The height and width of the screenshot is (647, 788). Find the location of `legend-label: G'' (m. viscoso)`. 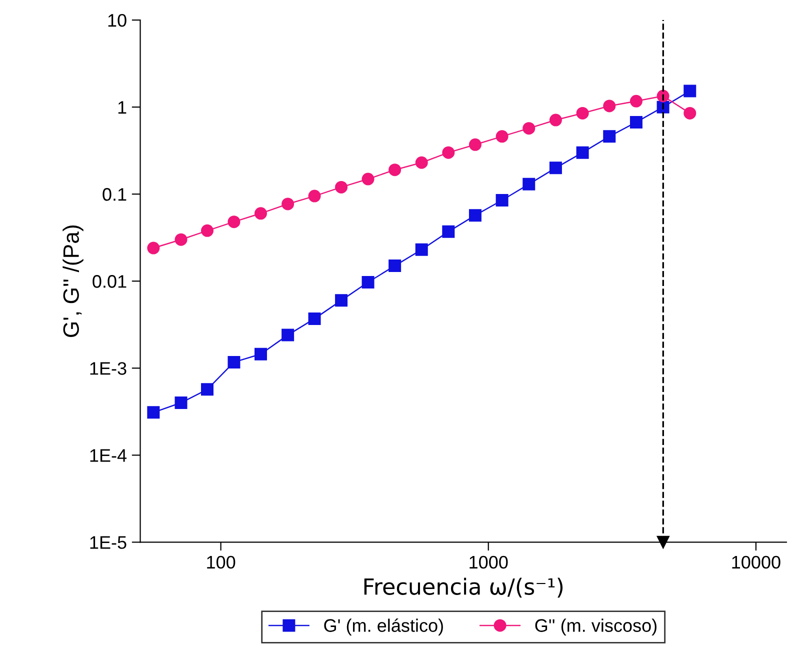

legend-label: G'' (m. viscoso) is located at coordinates (595, 627).